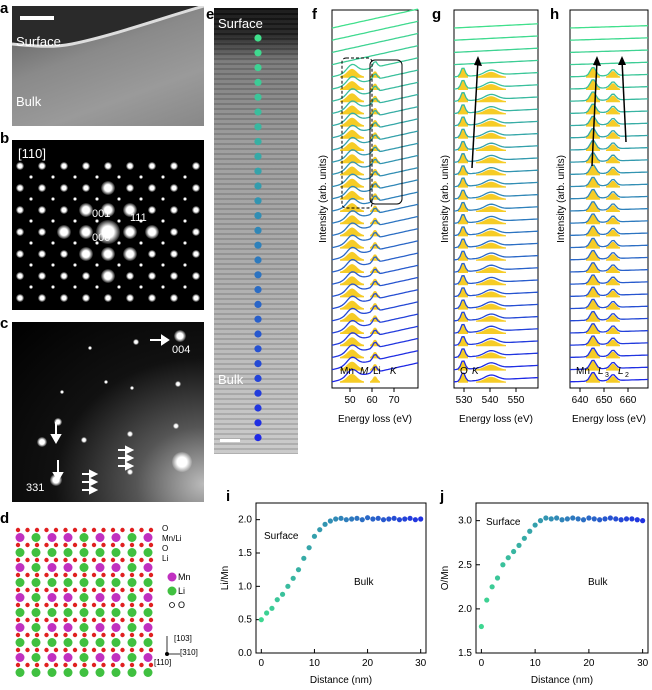 The image size is (652, 690). What do you see at coordinates (643, 663) in the screenshot?
I see `x-tick-label: 30` at bounding box center [643, 663].